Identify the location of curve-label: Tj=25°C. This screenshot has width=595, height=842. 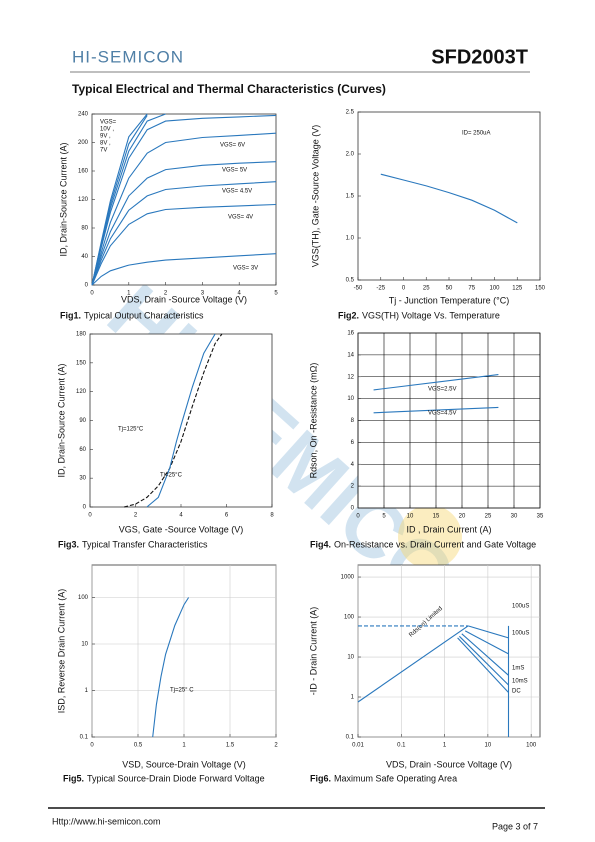
(171, 476).